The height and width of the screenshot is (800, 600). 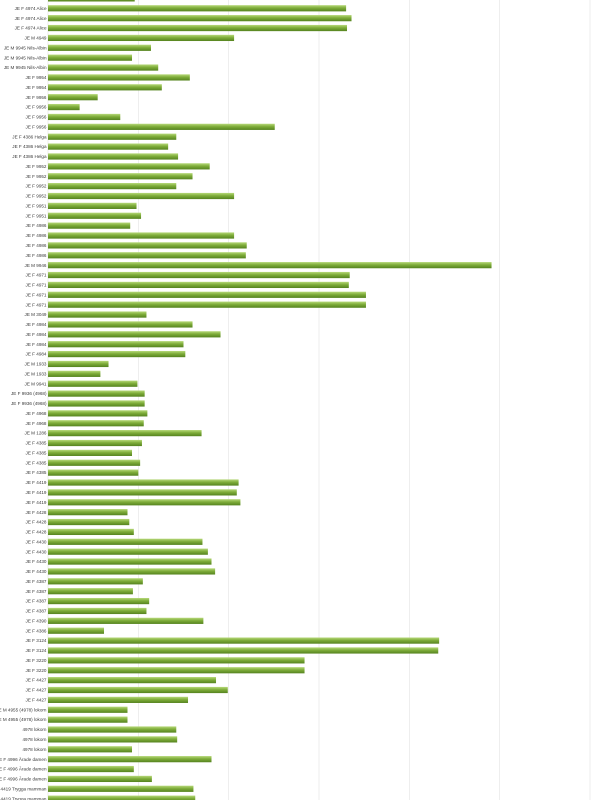 I want to click on category-tick-label: JE F 9954, so click(x=36, y=87).